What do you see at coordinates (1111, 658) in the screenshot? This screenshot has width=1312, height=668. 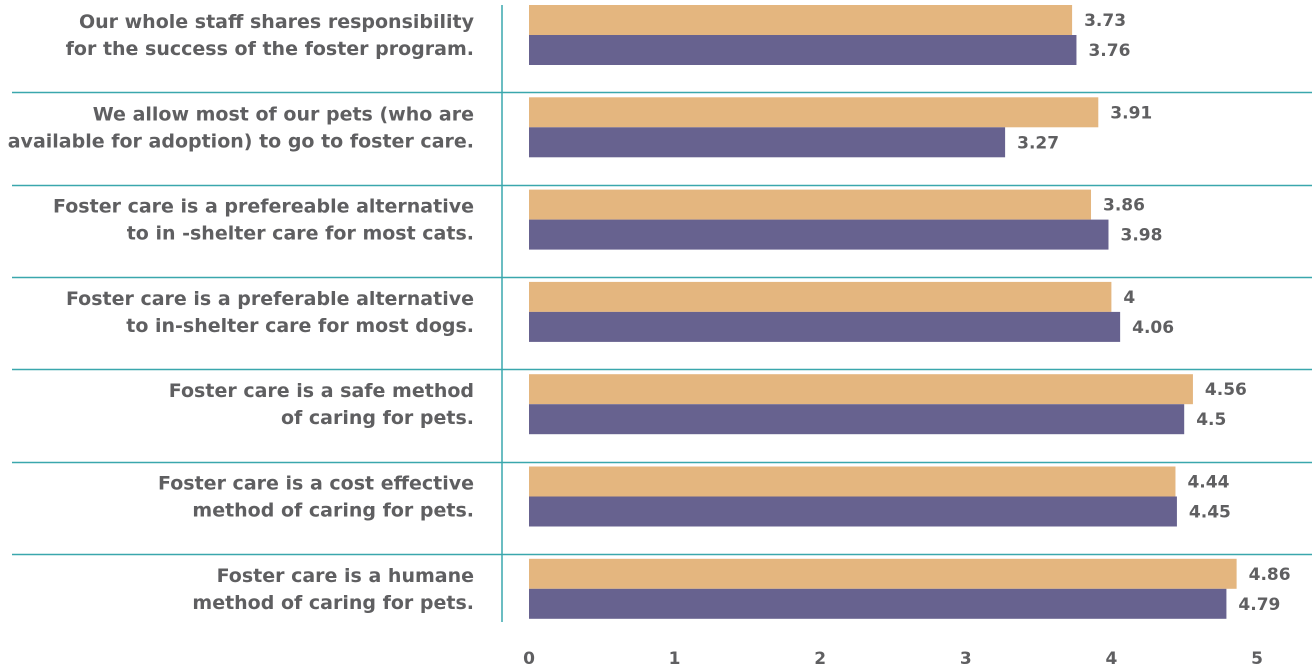 I see `x-tick-label: 4` at bounding box center [1111, 658].